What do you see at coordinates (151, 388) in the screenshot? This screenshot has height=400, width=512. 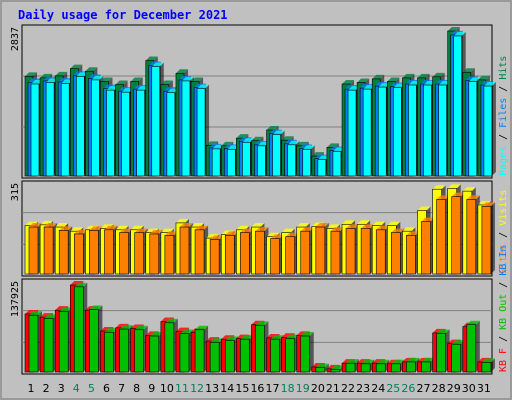 I see `day-label: 9` at bounding box center [151, 388].